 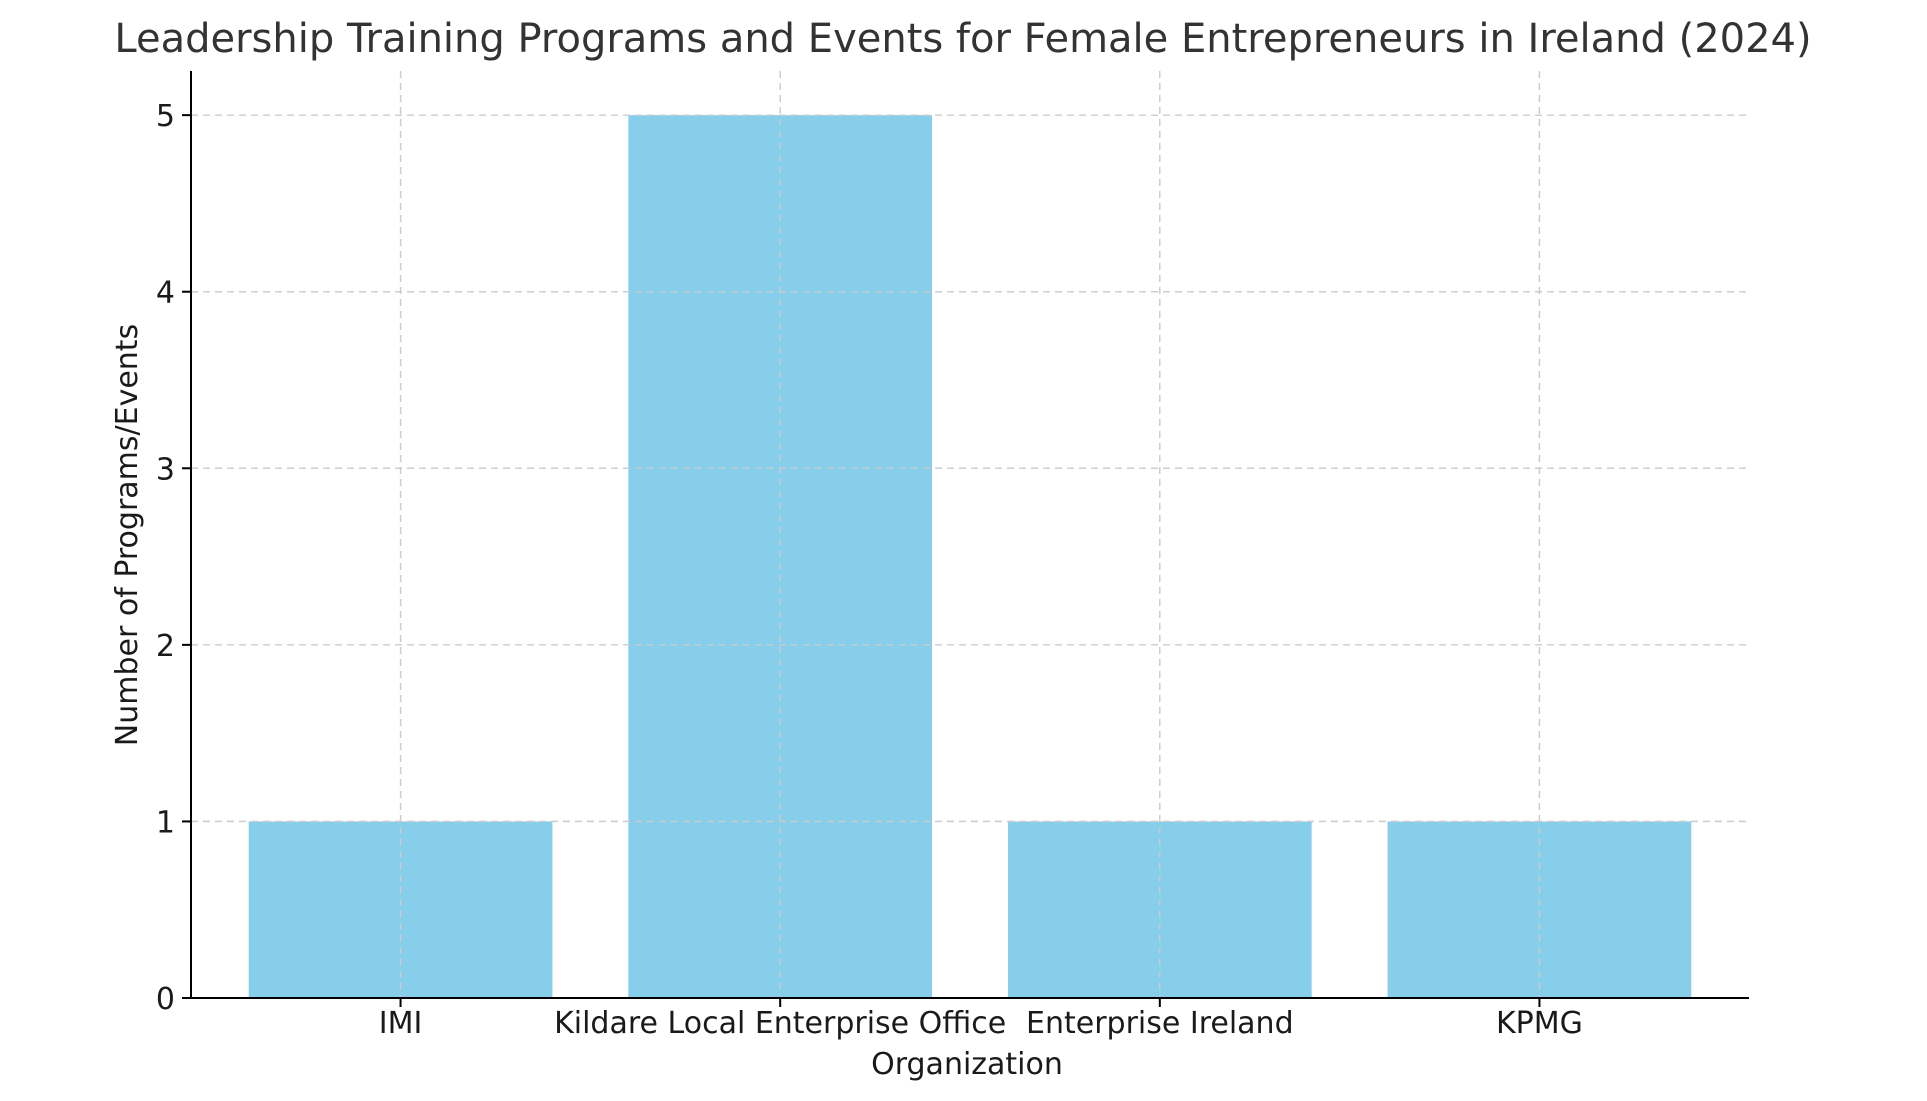 What do you see at coordinates (165, 469) in the screenshot?
I see `y-tick-label: 3` at bounding box center [165, 469].